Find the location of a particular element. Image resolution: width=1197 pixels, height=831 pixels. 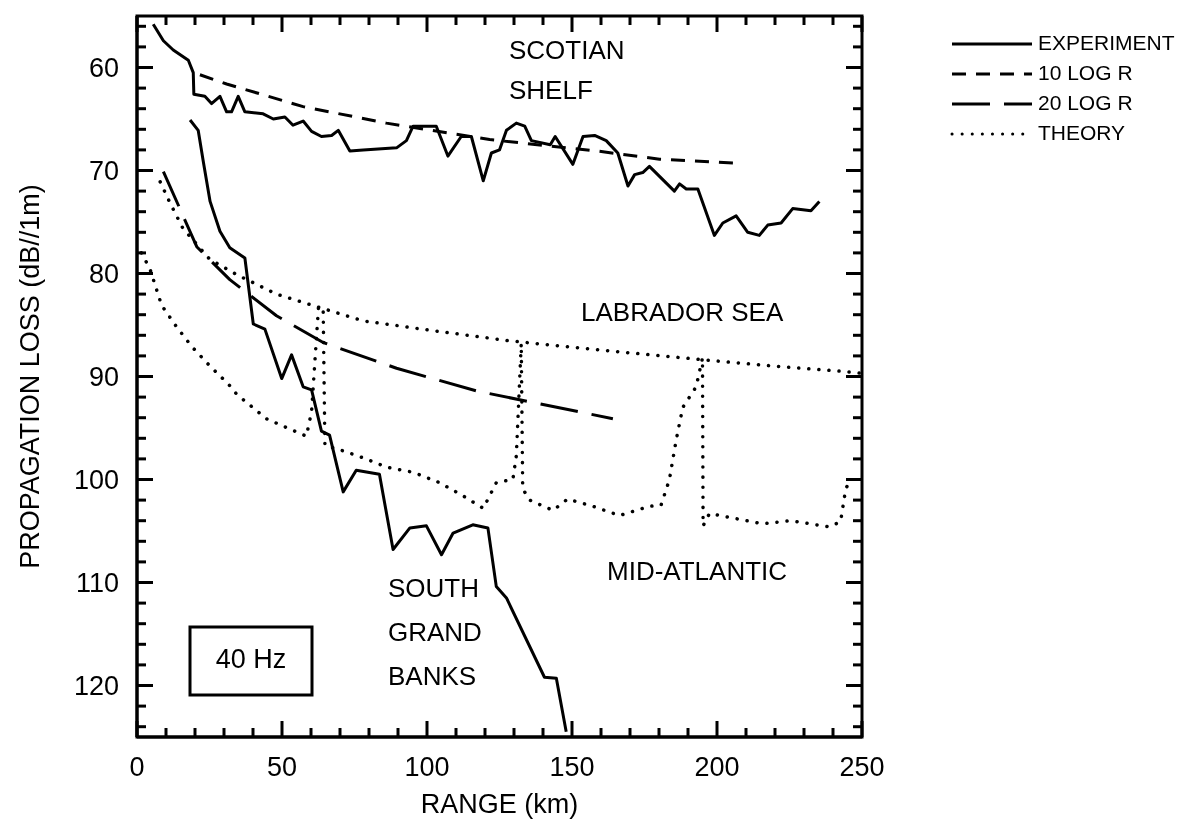

y-tick-label: 100 is located at coordinates (96, 480).